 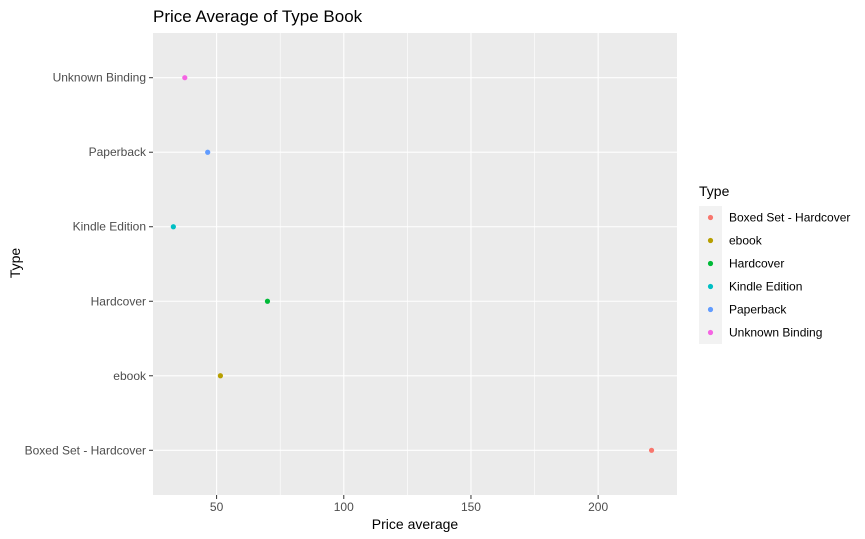 I want to click on x-tick-label: 200, so click(x=598, y=507).